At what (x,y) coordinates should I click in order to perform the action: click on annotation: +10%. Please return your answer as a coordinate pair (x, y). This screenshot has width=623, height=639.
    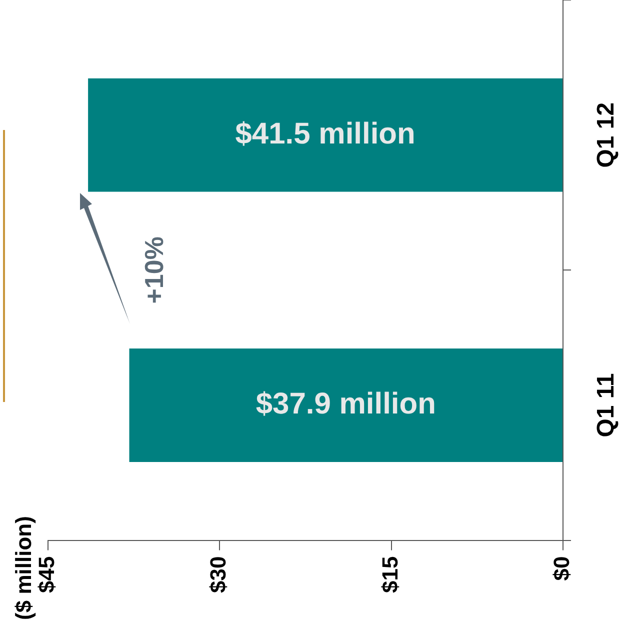
    Looking at the image, I should click on (154, 270).